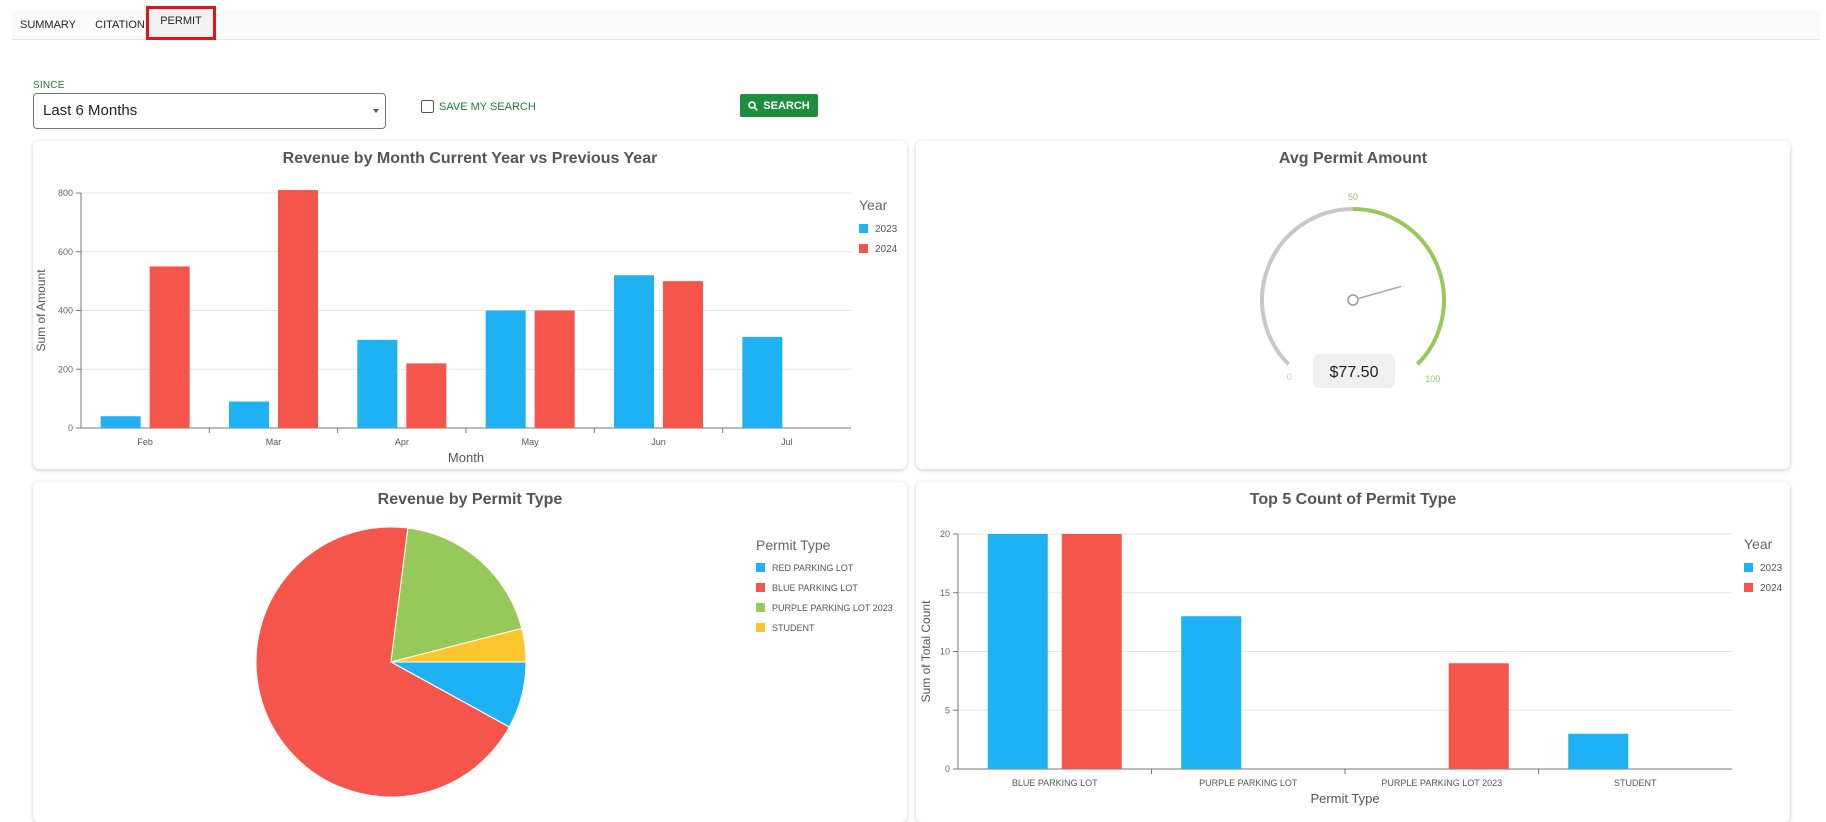  I want to click on search-icon, so click(753, 105).